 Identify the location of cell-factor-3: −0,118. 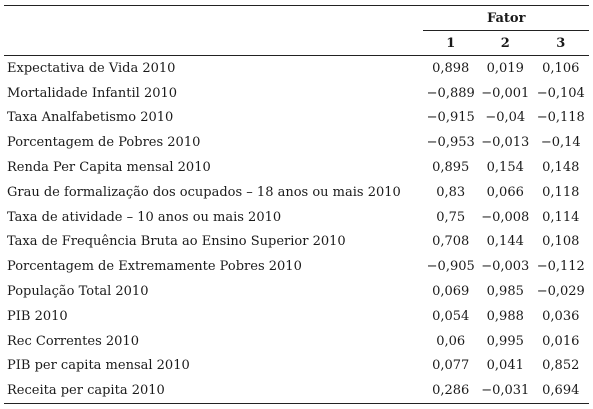
(560, 118).